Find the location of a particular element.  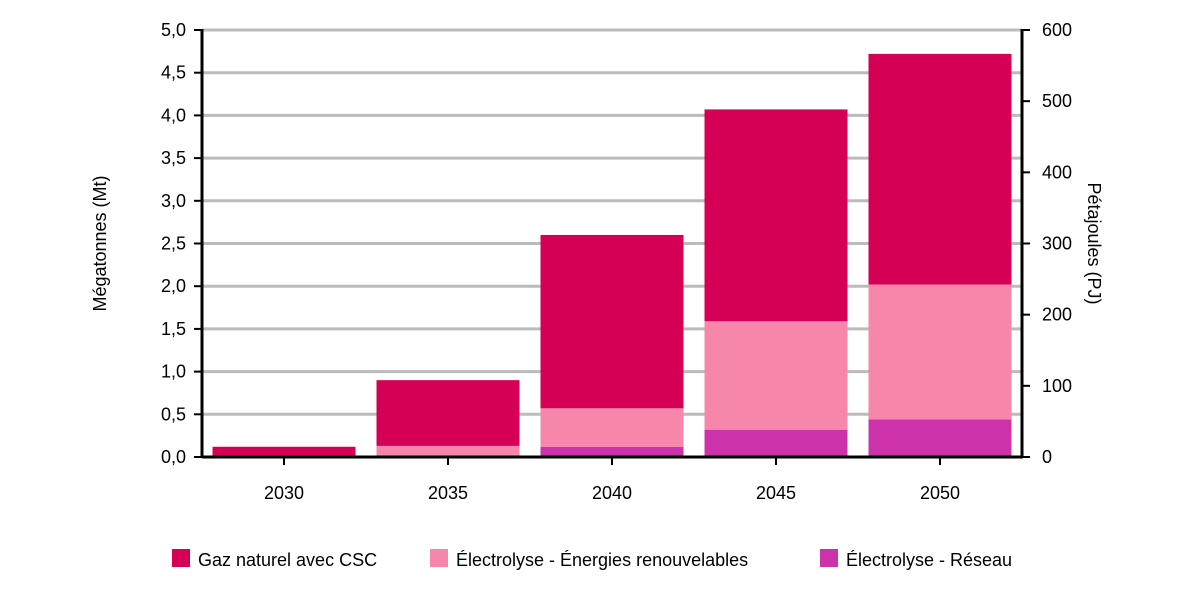

x-tick-label: 2050 is located at coordinates (940, 493).